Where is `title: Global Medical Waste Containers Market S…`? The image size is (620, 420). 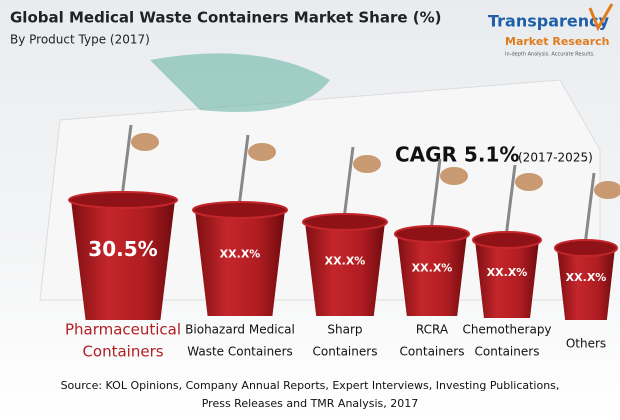 title: Global Medical Waste Containers Market S… is located at coordinates (226, 18).